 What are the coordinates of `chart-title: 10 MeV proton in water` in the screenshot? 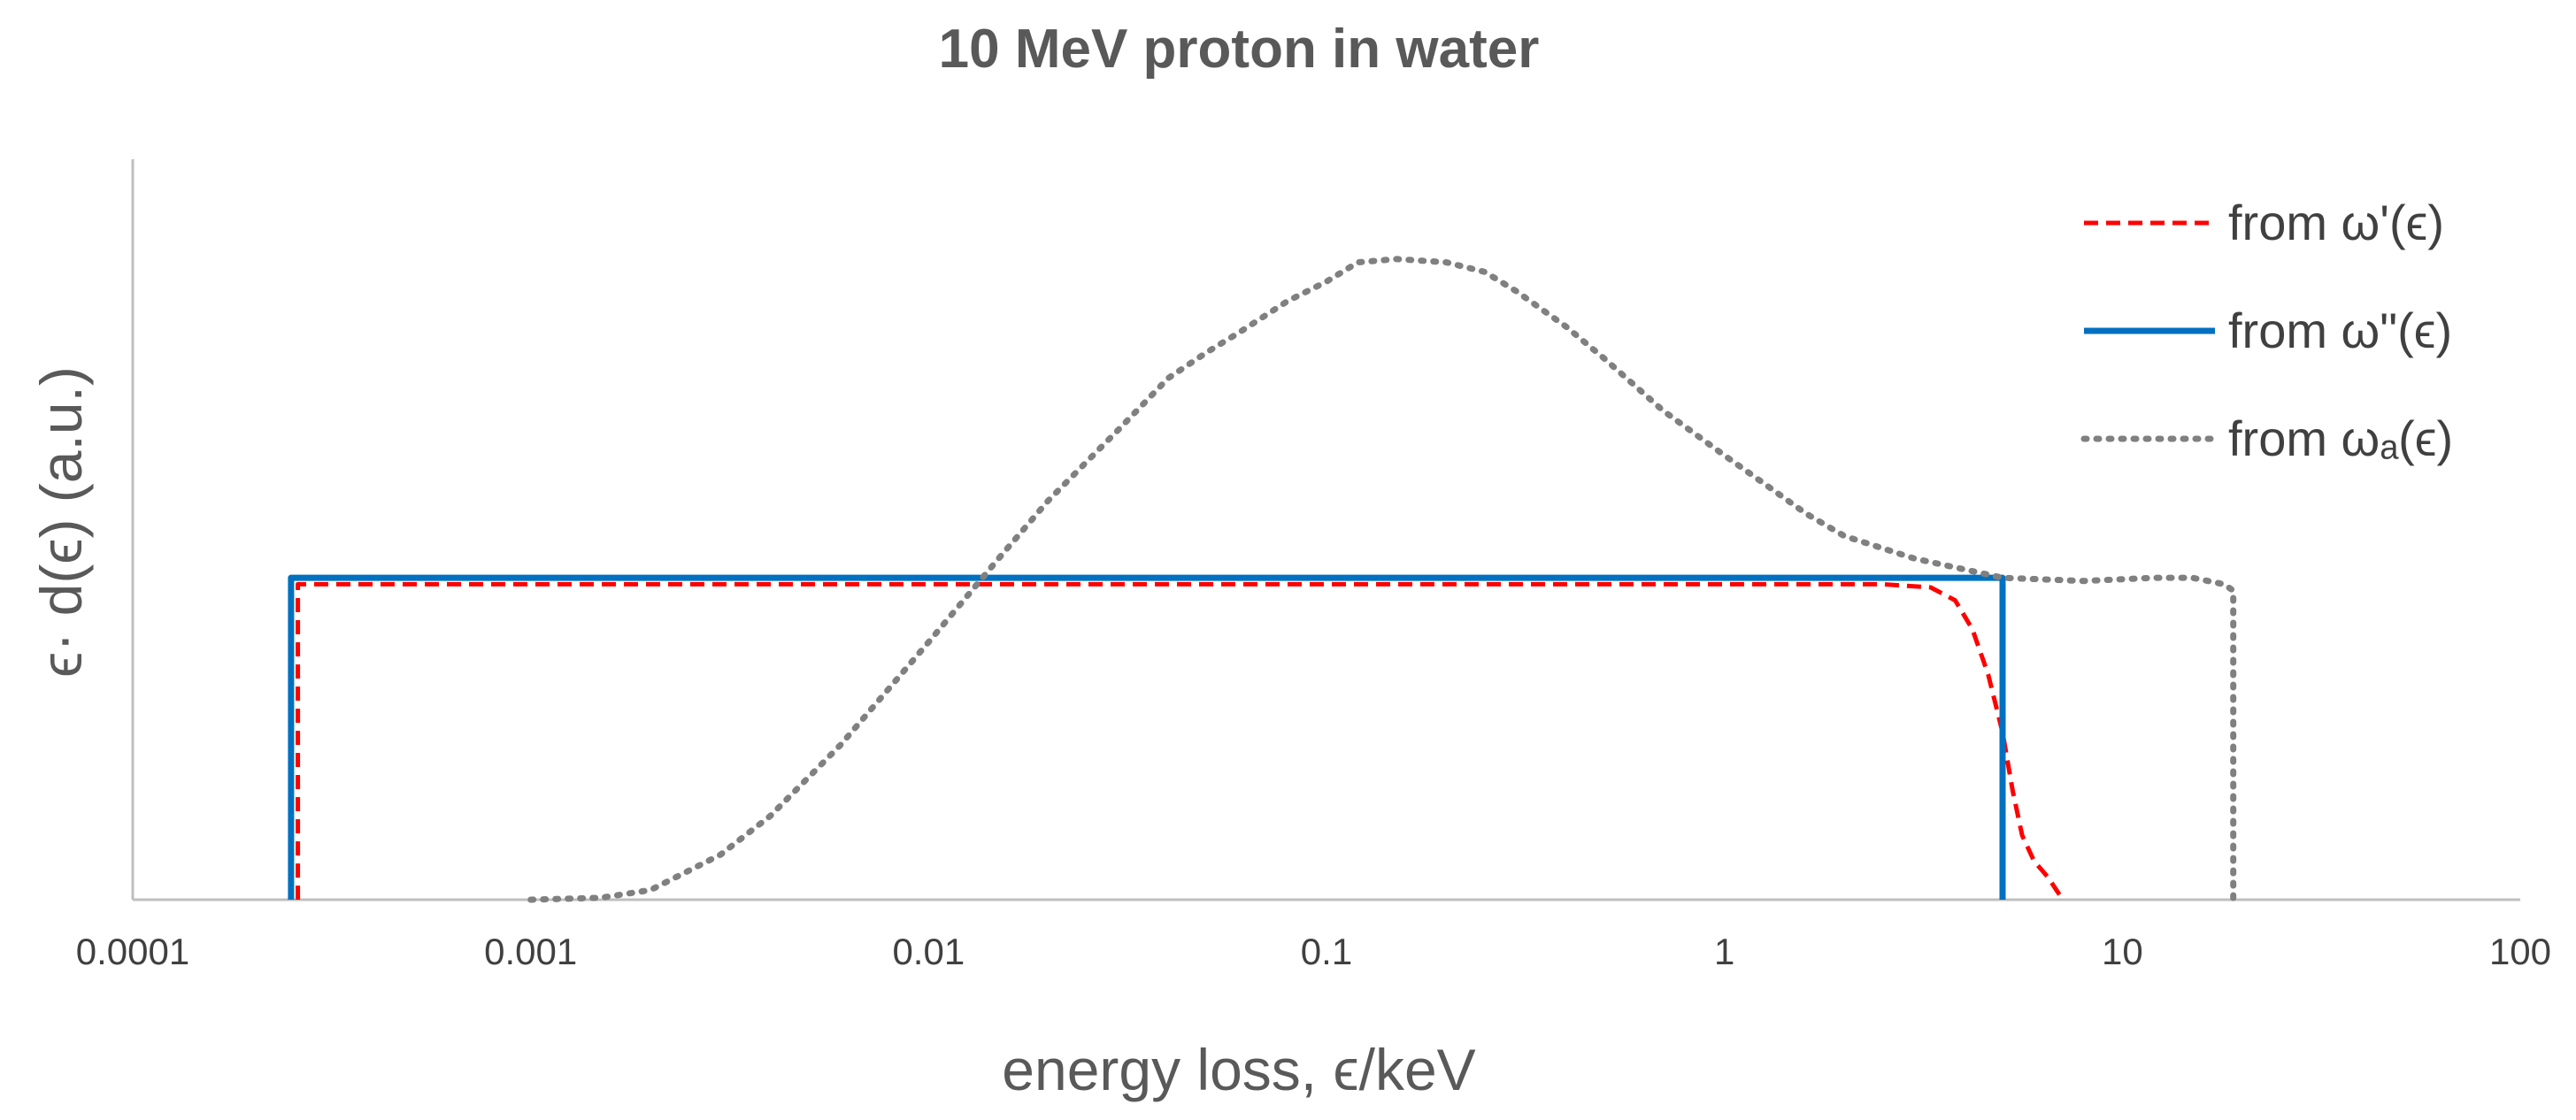 It's located at (1239, 49).